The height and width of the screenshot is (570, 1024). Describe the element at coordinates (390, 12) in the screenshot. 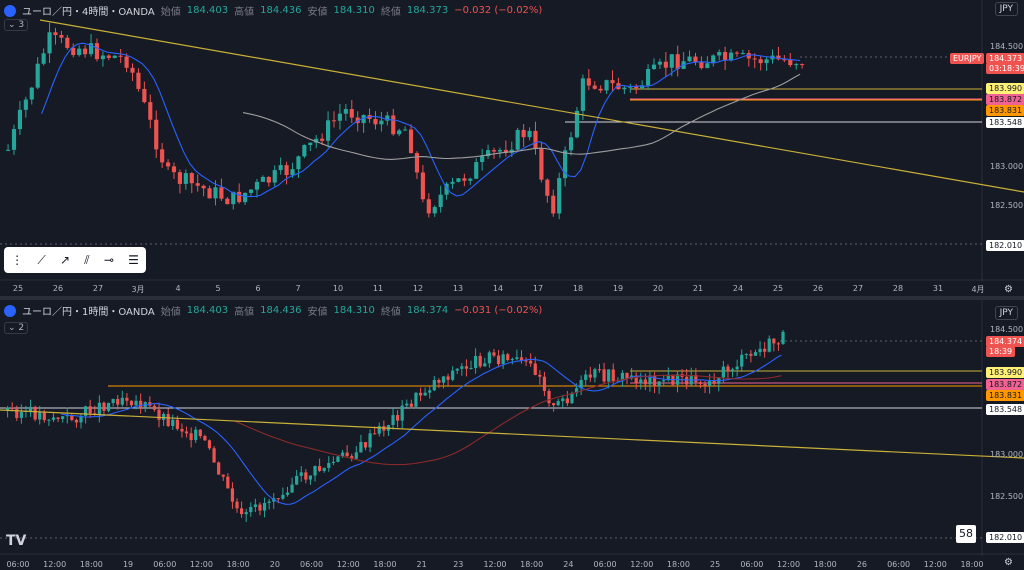

I see `close-label: 終値` at that location.